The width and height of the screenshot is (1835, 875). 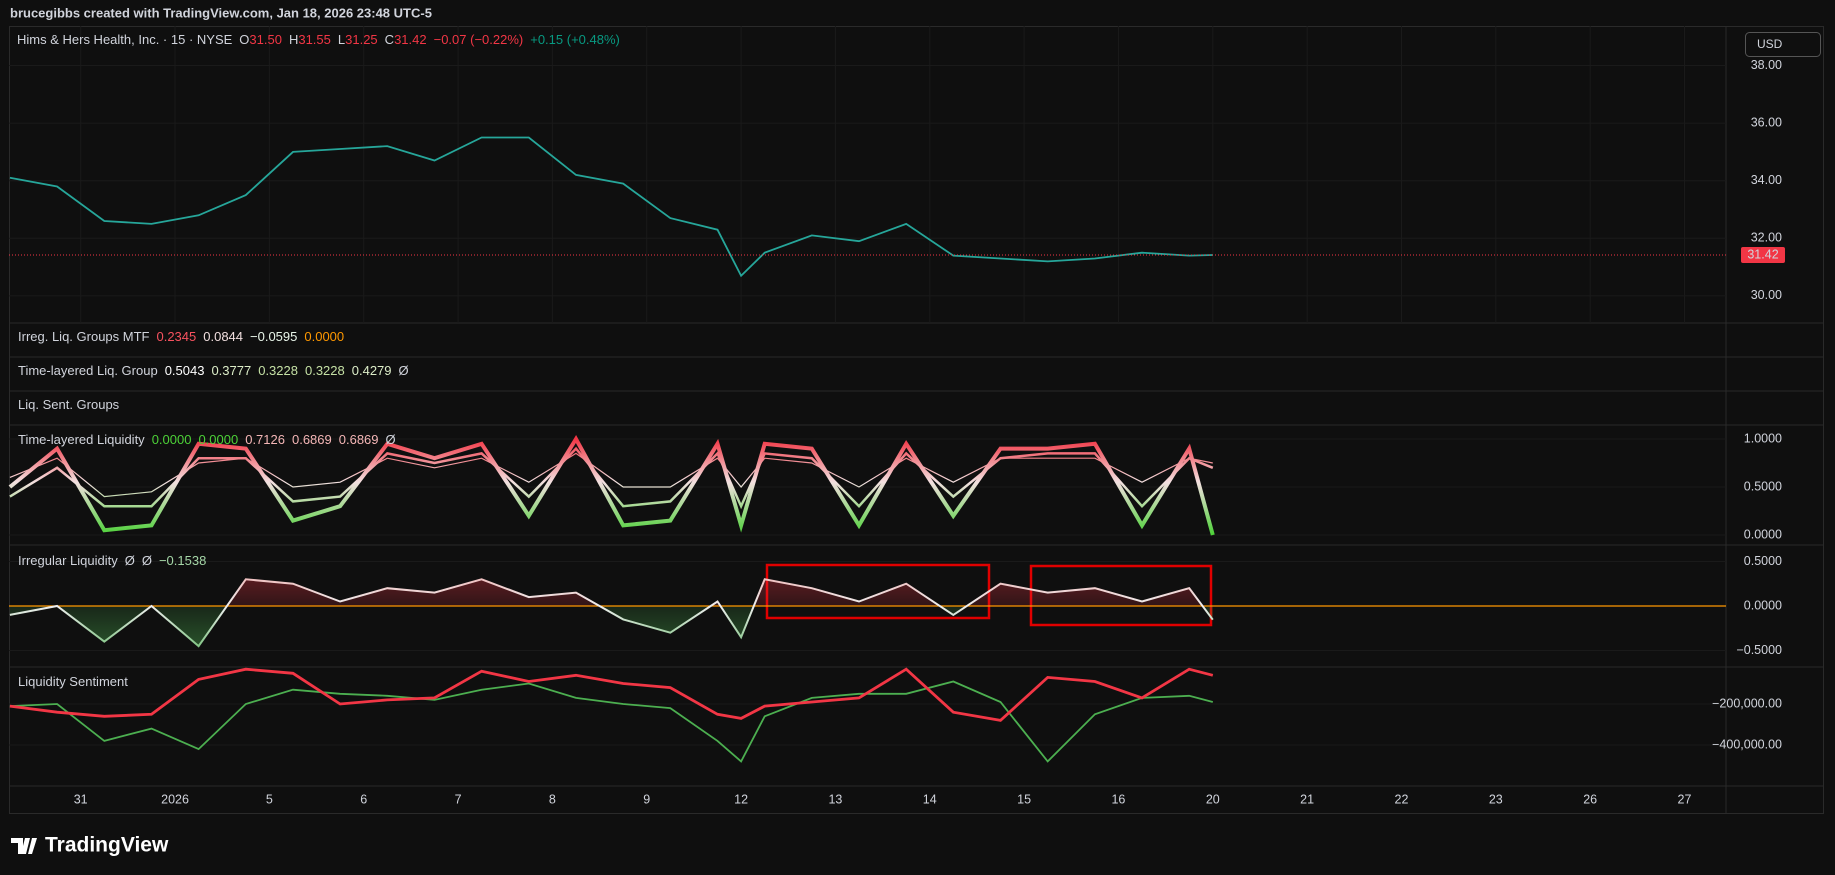 What do you see at coordinates (265, 39) in the screenshot?
I see `legend-value: 31.50` at bounding box center [265, 39].